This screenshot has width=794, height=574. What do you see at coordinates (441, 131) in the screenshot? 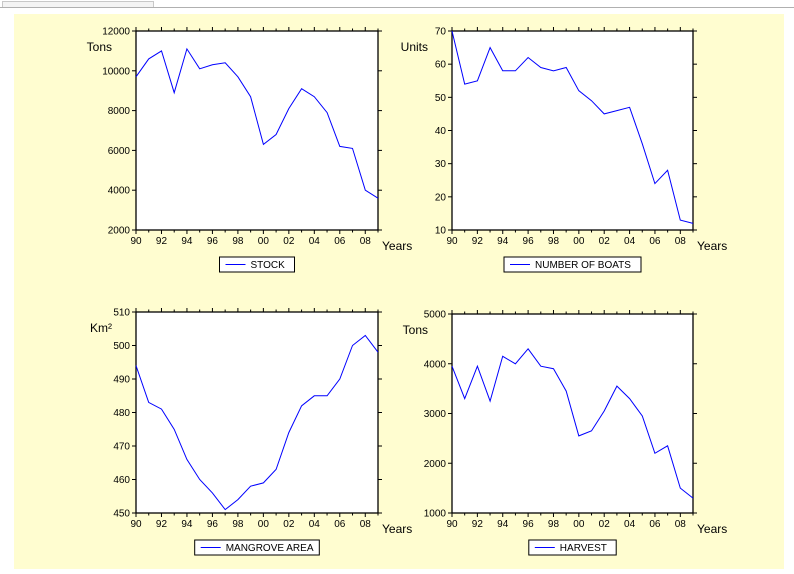
I see `y-tick-label: 40` at bounding box center [441, 131].